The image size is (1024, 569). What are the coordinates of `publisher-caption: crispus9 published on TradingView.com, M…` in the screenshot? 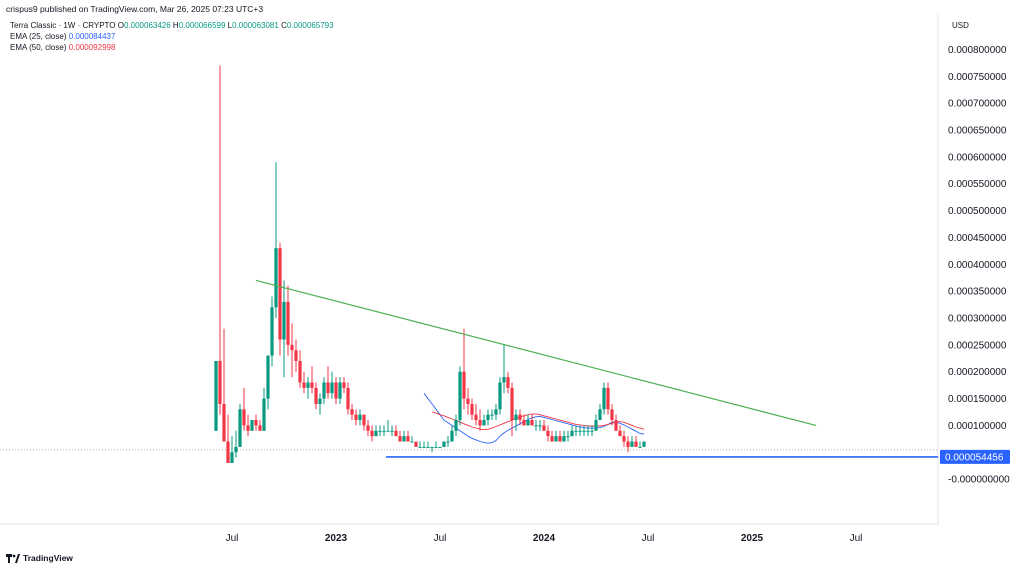 It's located at (135, 9).